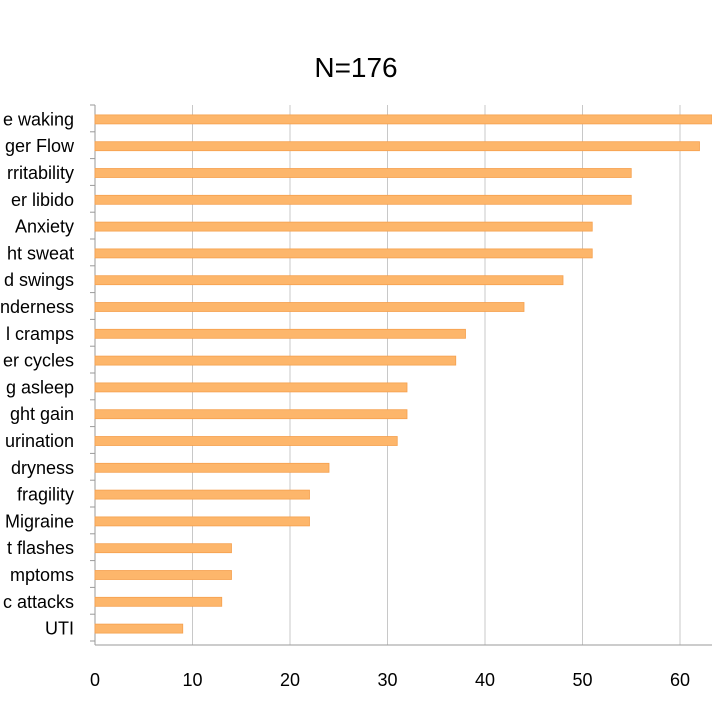  I want to click on category-label: ght gain, so click(42, 414).